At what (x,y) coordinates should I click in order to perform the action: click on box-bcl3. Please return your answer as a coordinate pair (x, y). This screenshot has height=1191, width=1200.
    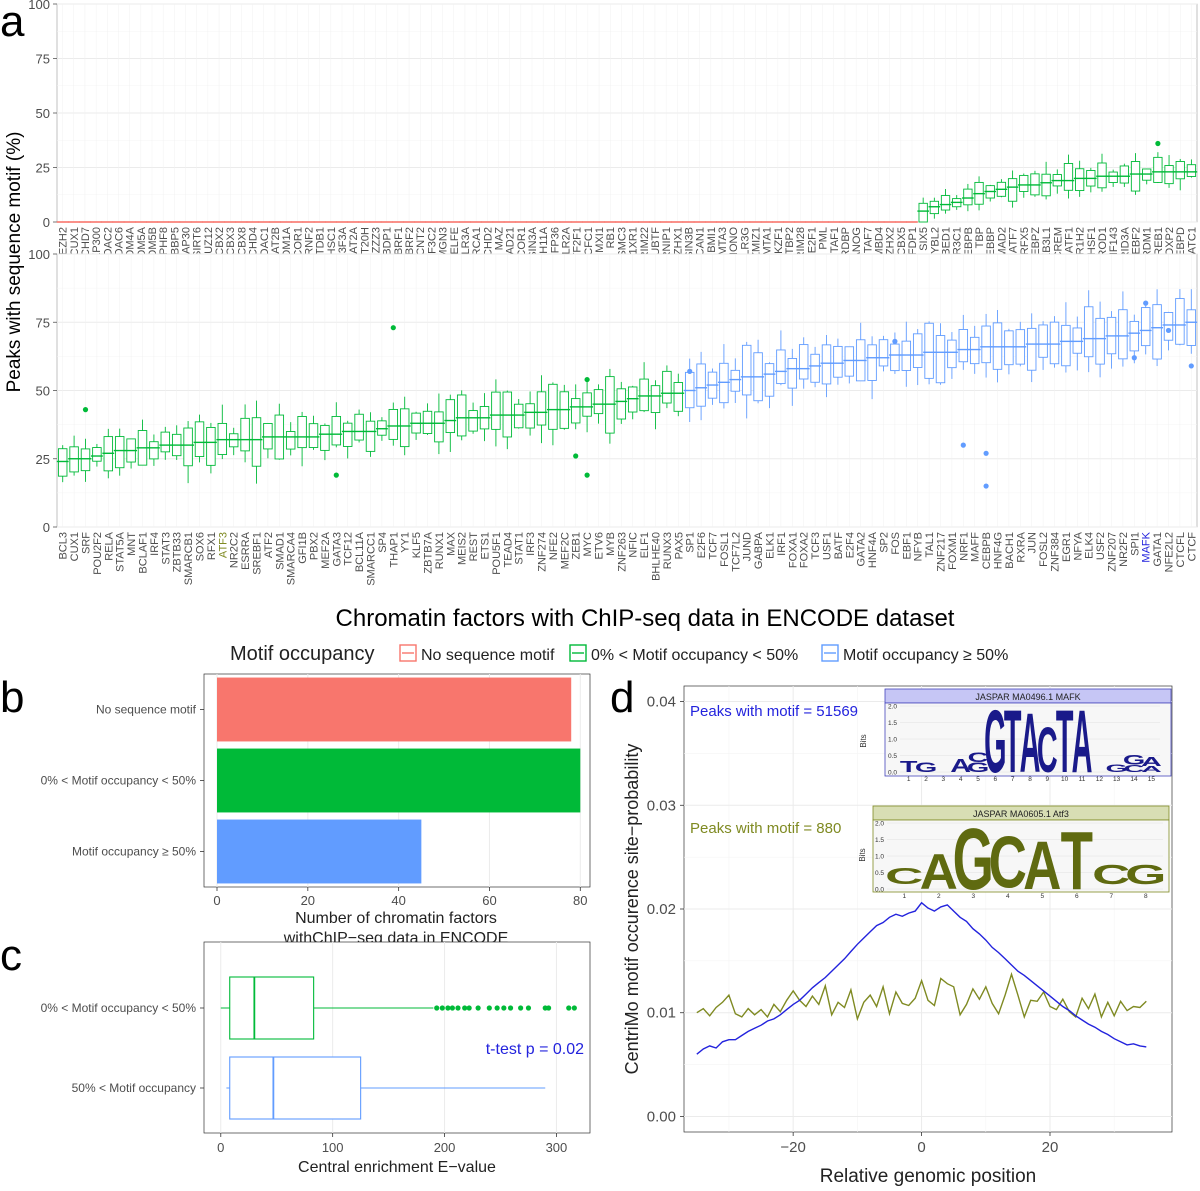
    Looking at the image, I should click on (62, 464).